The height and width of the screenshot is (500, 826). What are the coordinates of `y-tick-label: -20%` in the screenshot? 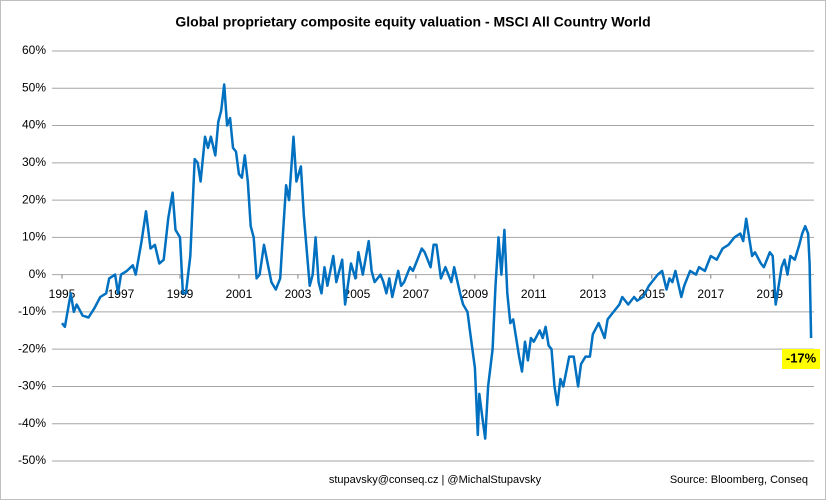 It's located at (32, 348).